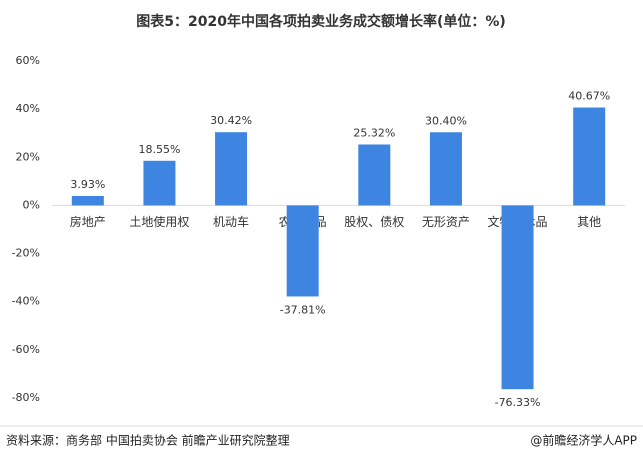 The image size is (643, 461). What do you see at coordinates (31, 204) in the screenshot?
I see `y-tick-label: 0%` at bounding box center [31, 204].